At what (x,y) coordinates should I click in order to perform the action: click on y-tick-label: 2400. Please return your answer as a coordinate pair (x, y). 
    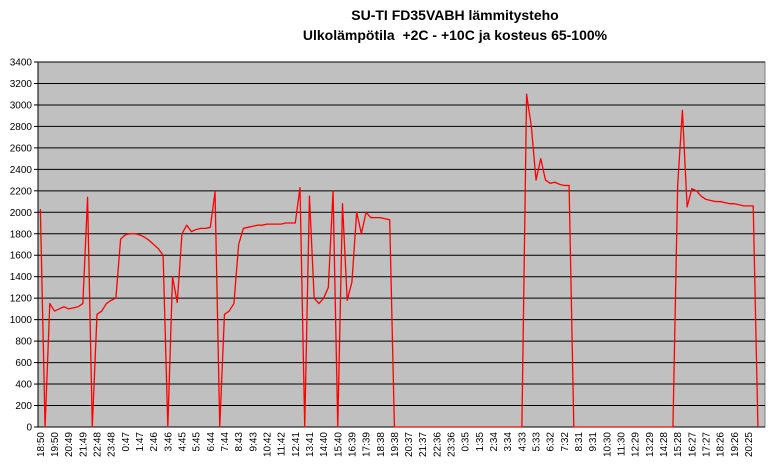
    Looking at the image, I should click on (21, 170).